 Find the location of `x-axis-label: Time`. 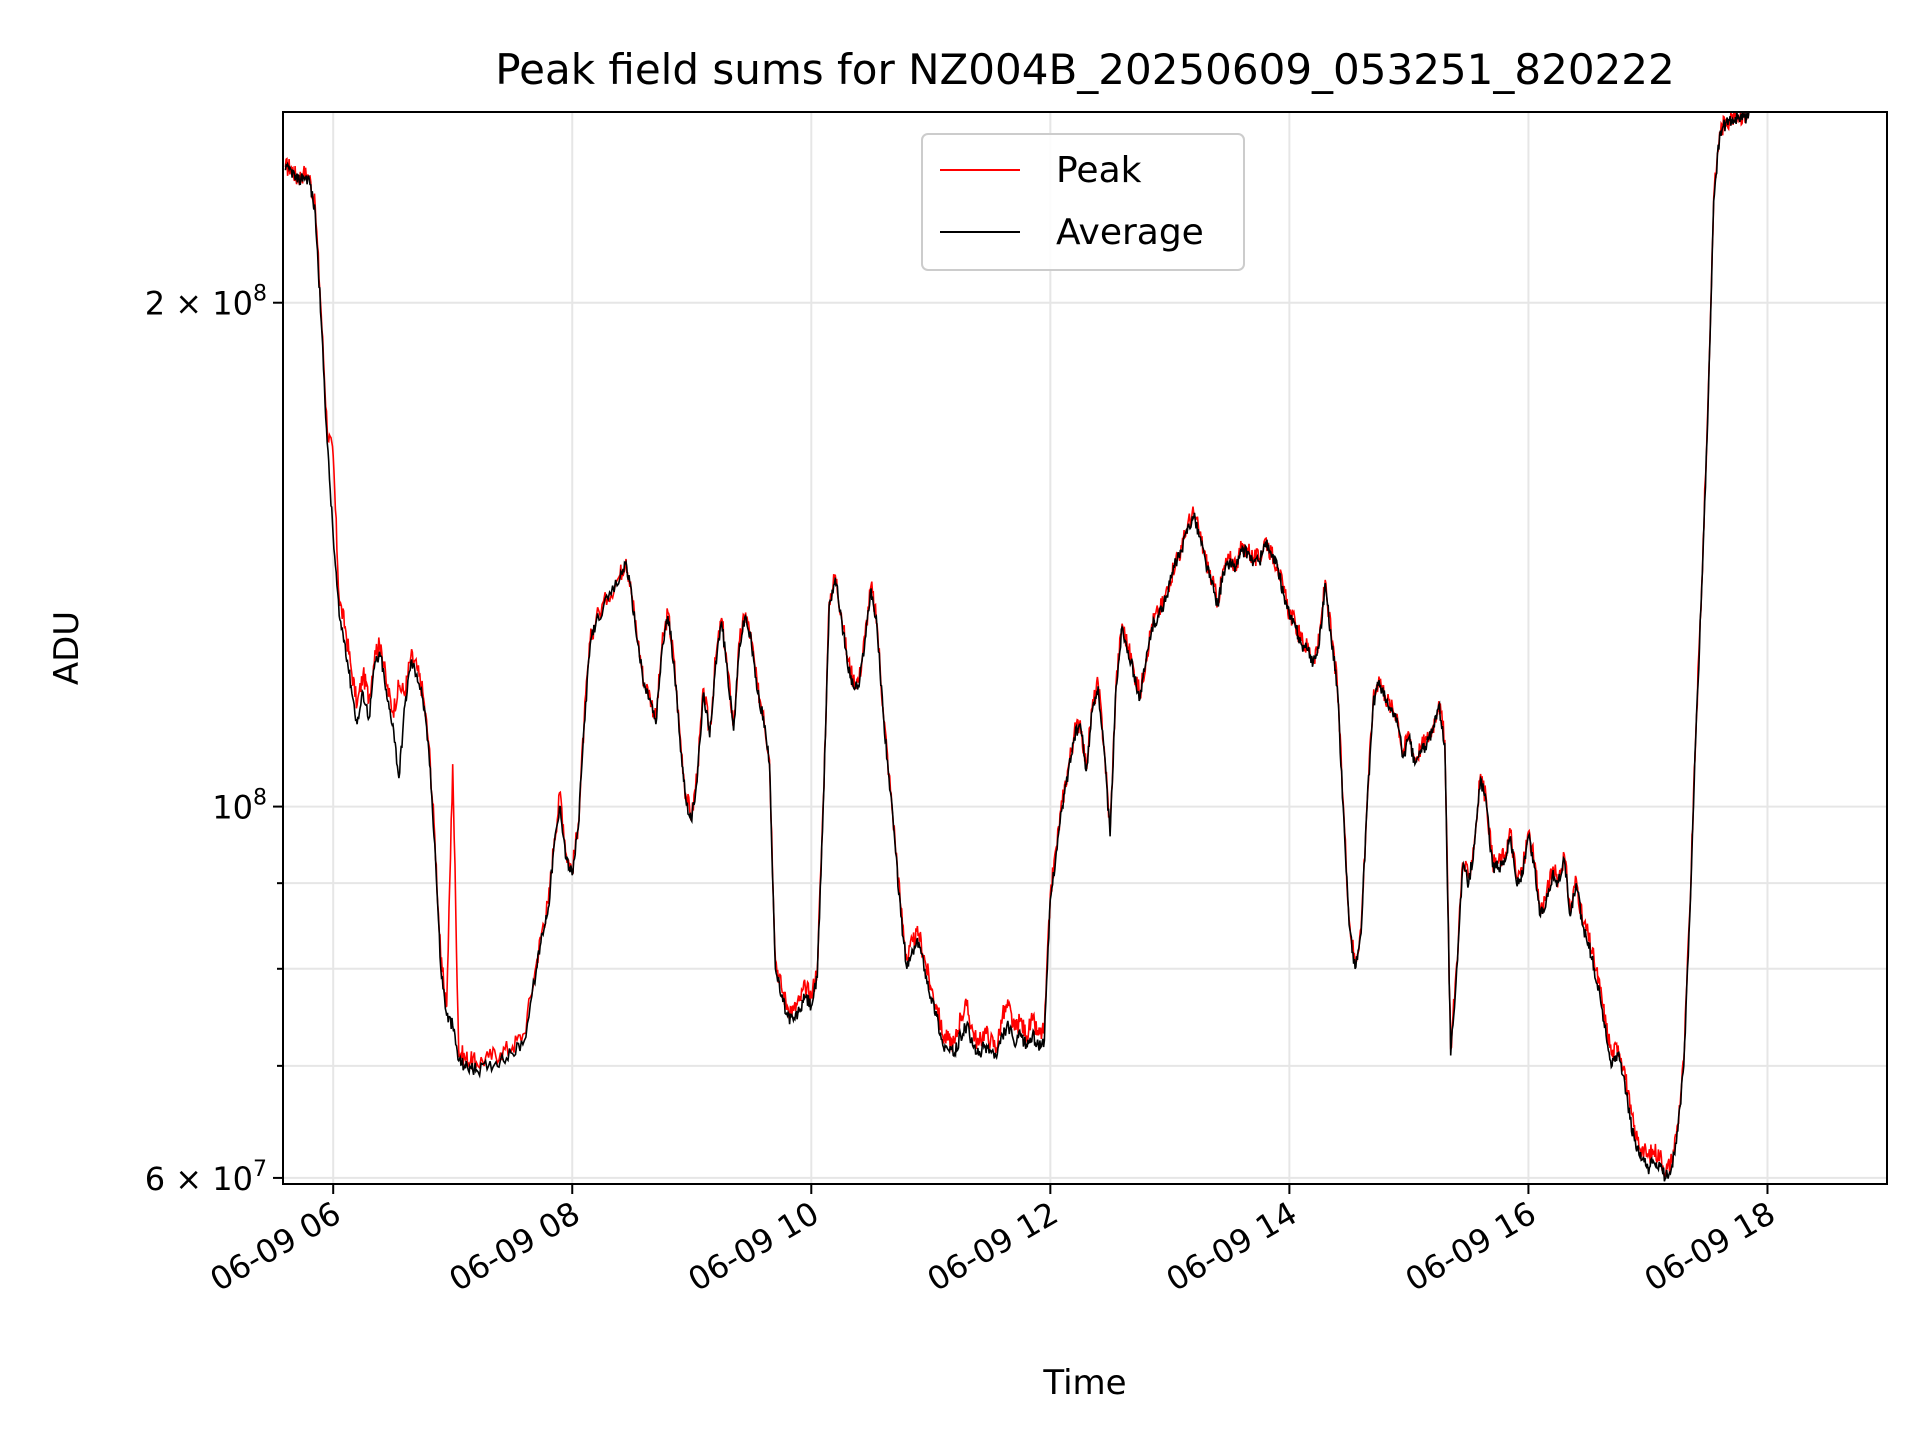

x-axis-label: Time is located at coordinates (1084, 1383).